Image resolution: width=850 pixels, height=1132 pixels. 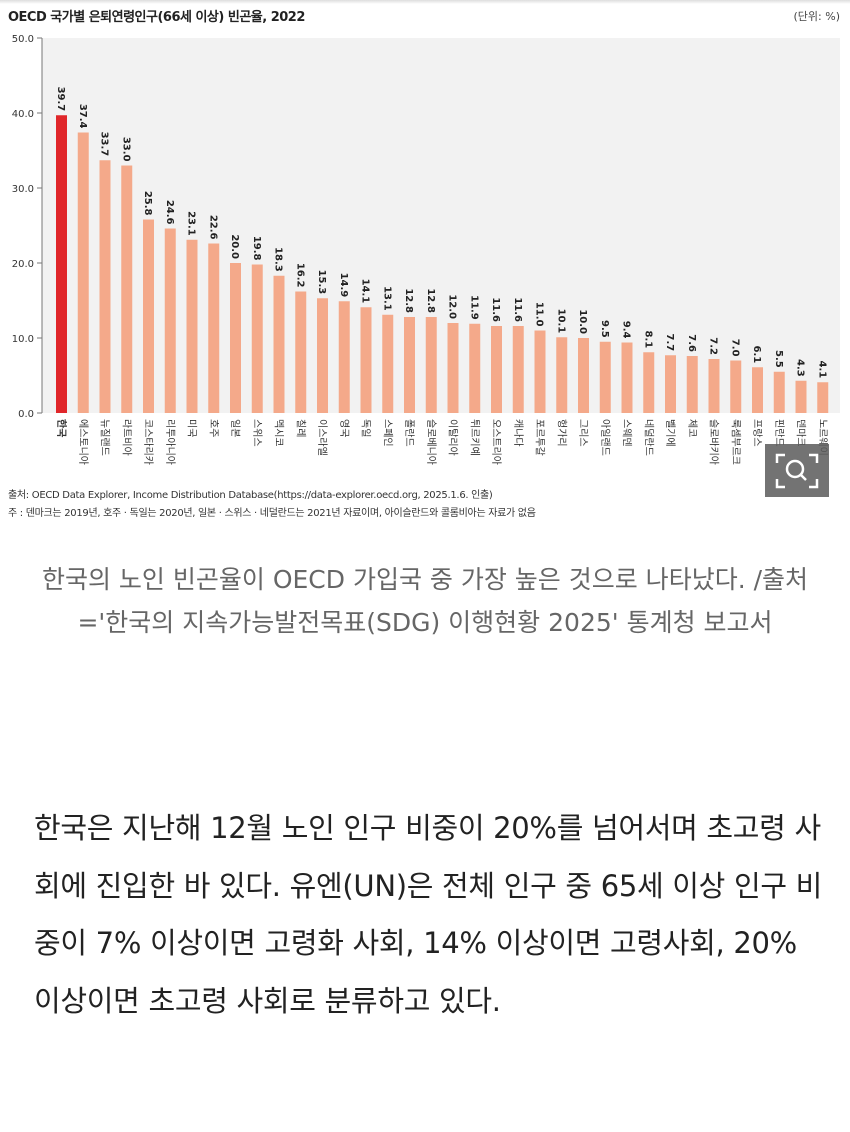 What do you see at coordinates (126, 437) in the screenshot?
I see `x-tick-label: 라트비아` at bounding box center [126, 437].